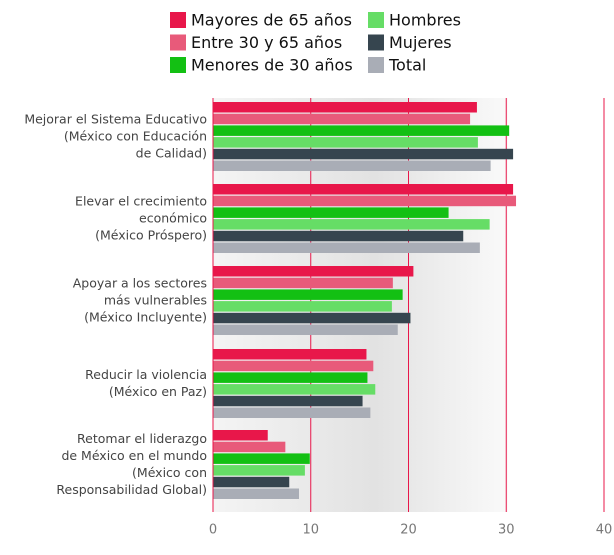  What do you see at coordinates (271, 20) in the screenshot?
I see `legend-label: Mayores de 65 años` at bounding box center [271, 20].